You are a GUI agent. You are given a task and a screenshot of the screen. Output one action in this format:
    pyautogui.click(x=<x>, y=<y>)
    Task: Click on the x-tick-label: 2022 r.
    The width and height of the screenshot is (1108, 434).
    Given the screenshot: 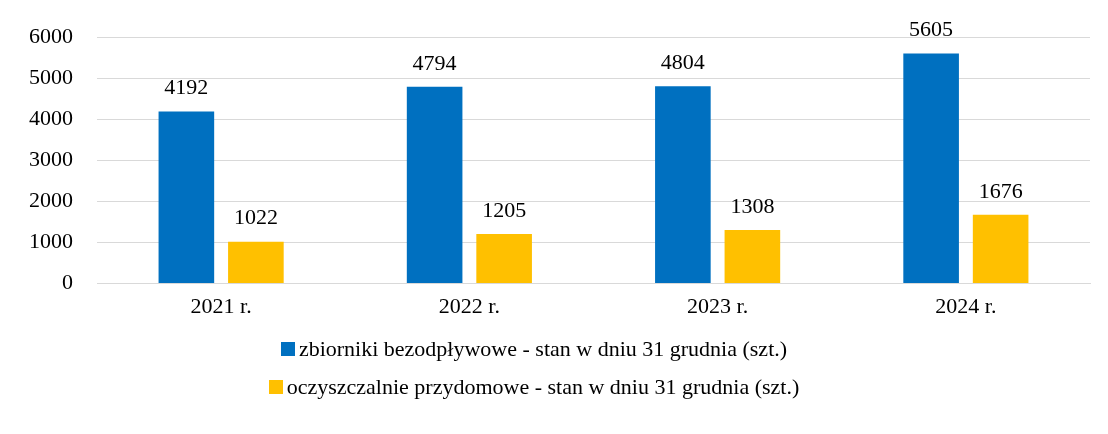 What is the action you would take?
    pyautogui.click(x=469, y=305)
    